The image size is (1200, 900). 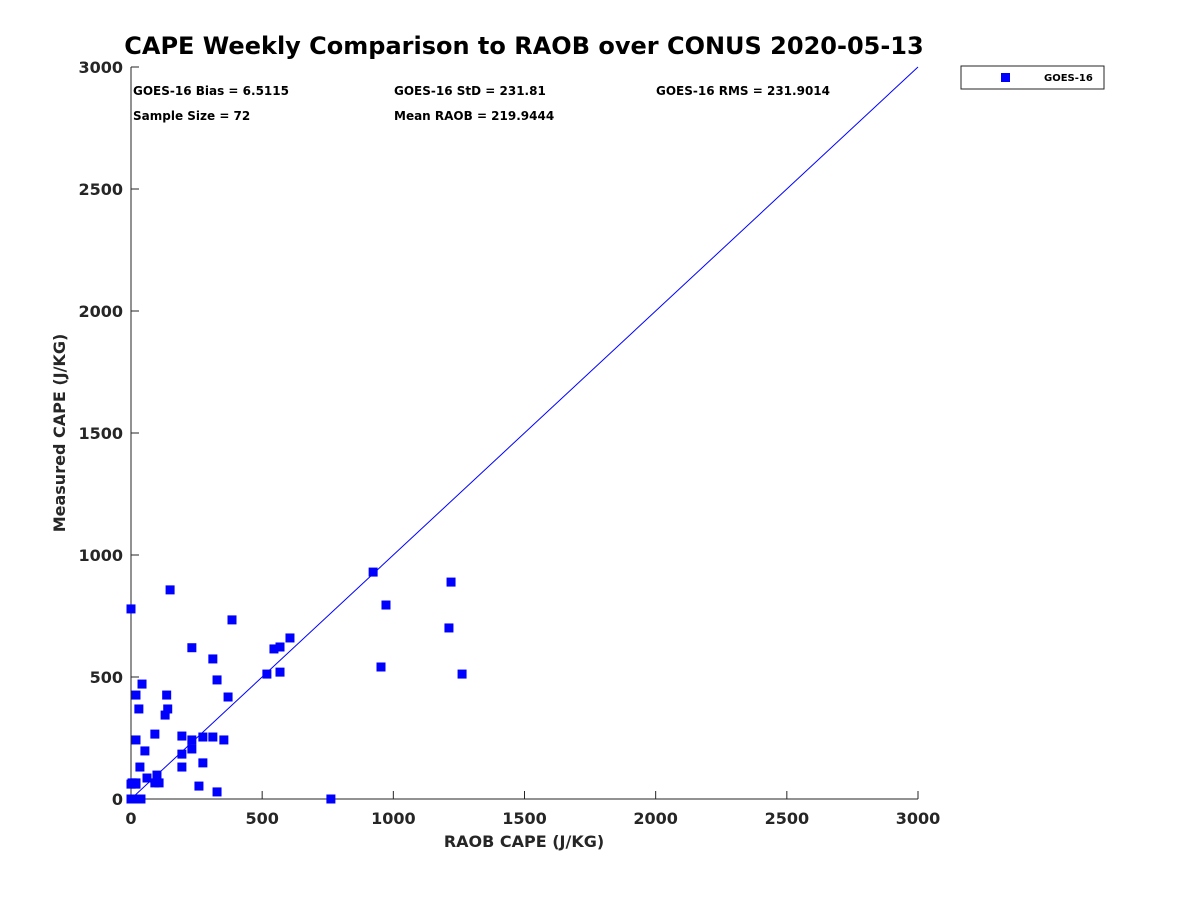 I want to click on stat-sample-size: Sample Size = 72, so click(x=191, y=116).